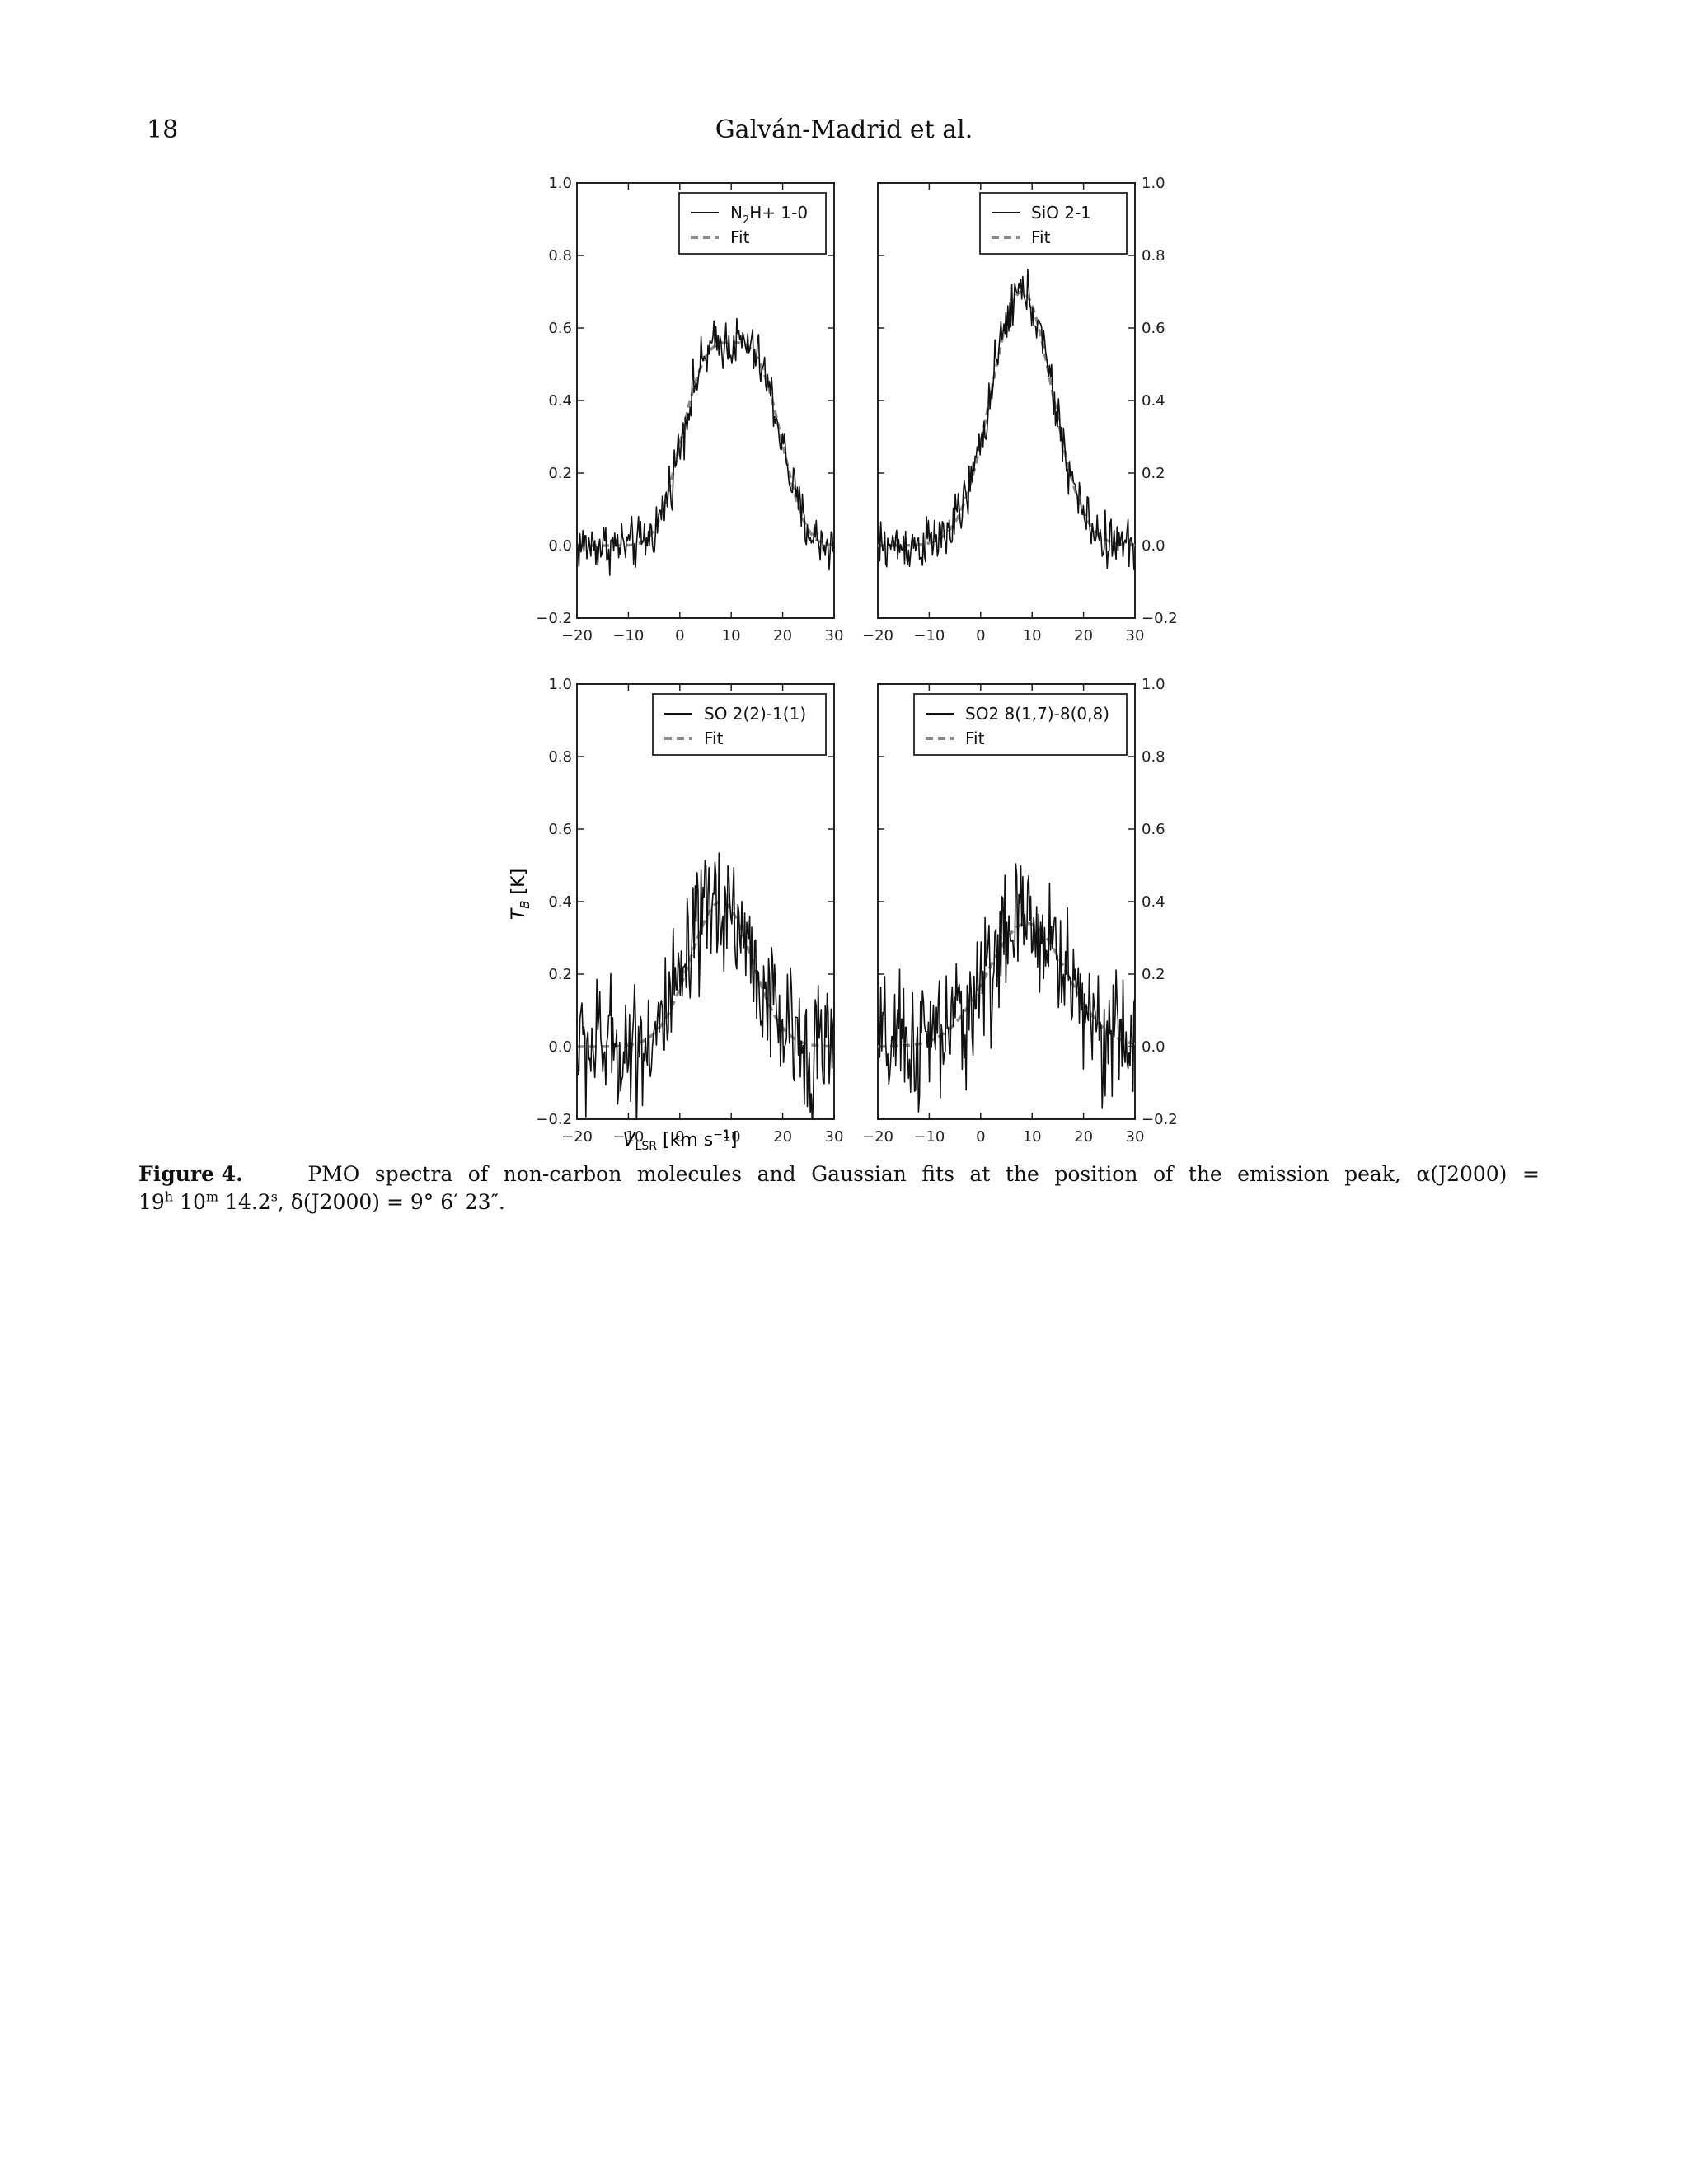  What do you see at coordinates (190, 1174) in the screenshot?
I see `caption-label: Figure 4.` at bounding box center [190, 1174].